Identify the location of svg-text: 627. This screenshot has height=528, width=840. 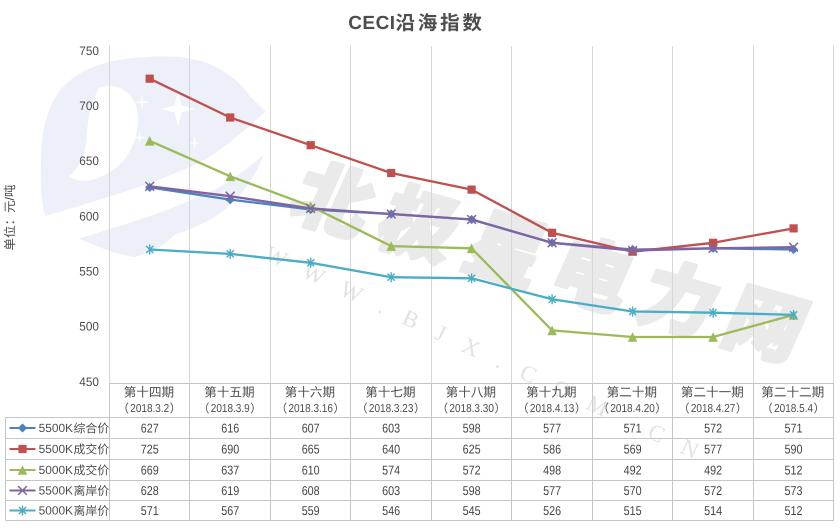
(150, 427).